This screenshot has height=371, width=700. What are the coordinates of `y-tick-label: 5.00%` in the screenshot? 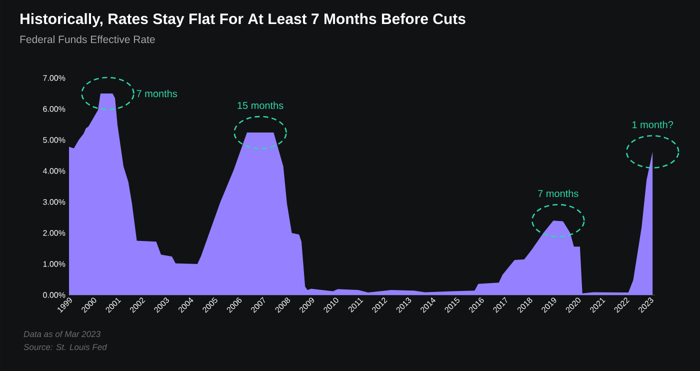 It's located at (54, 140).